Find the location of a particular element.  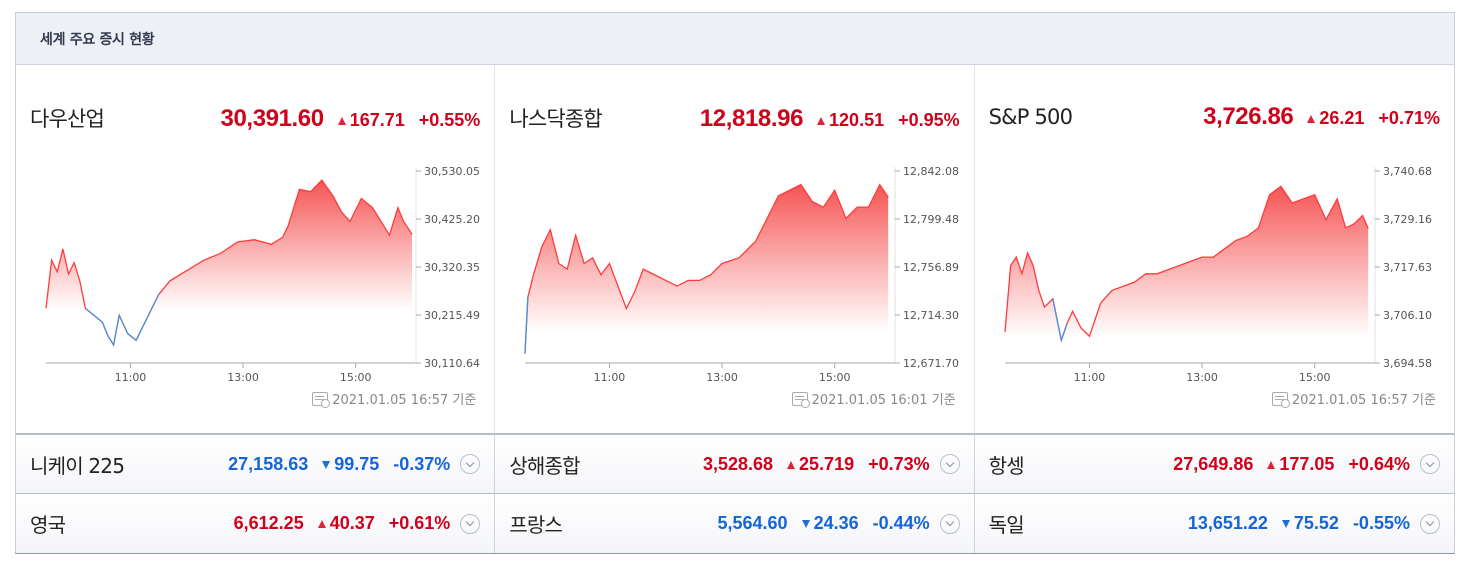

y-tick-label: 30,320.35 is located at coordinates (452, 267).